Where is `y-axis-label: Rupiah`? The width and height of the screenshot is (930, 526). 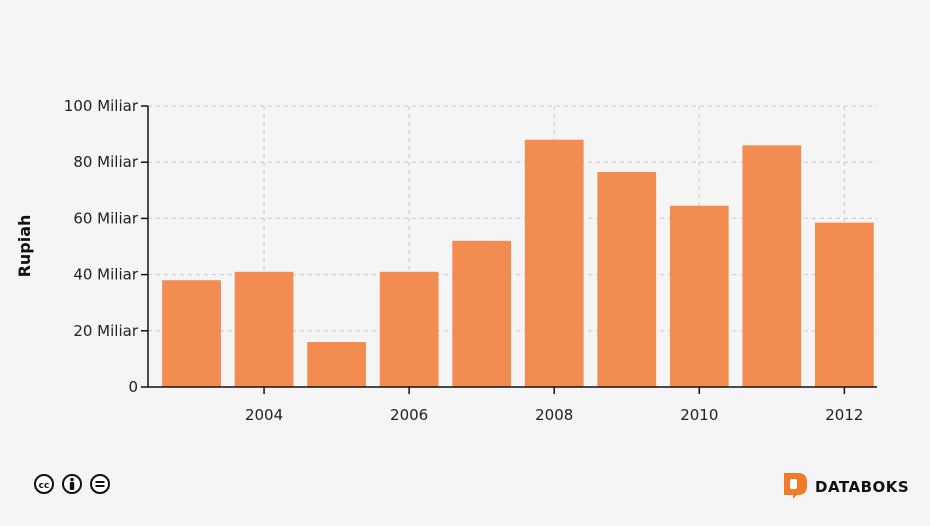 y-axis-label: Rupiah is located at coordinates (24, 246).